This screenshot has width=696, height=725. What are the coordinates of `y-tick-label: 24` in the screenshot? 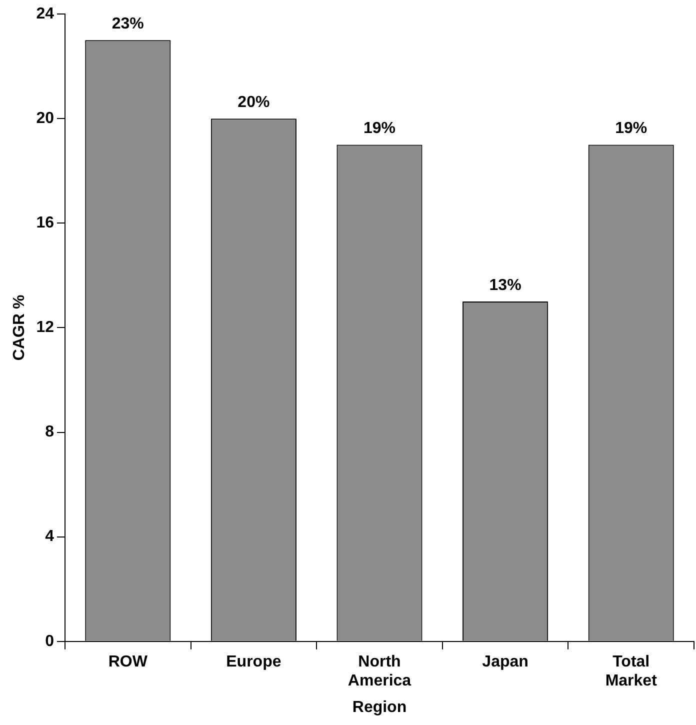 It's located at (45, 13).